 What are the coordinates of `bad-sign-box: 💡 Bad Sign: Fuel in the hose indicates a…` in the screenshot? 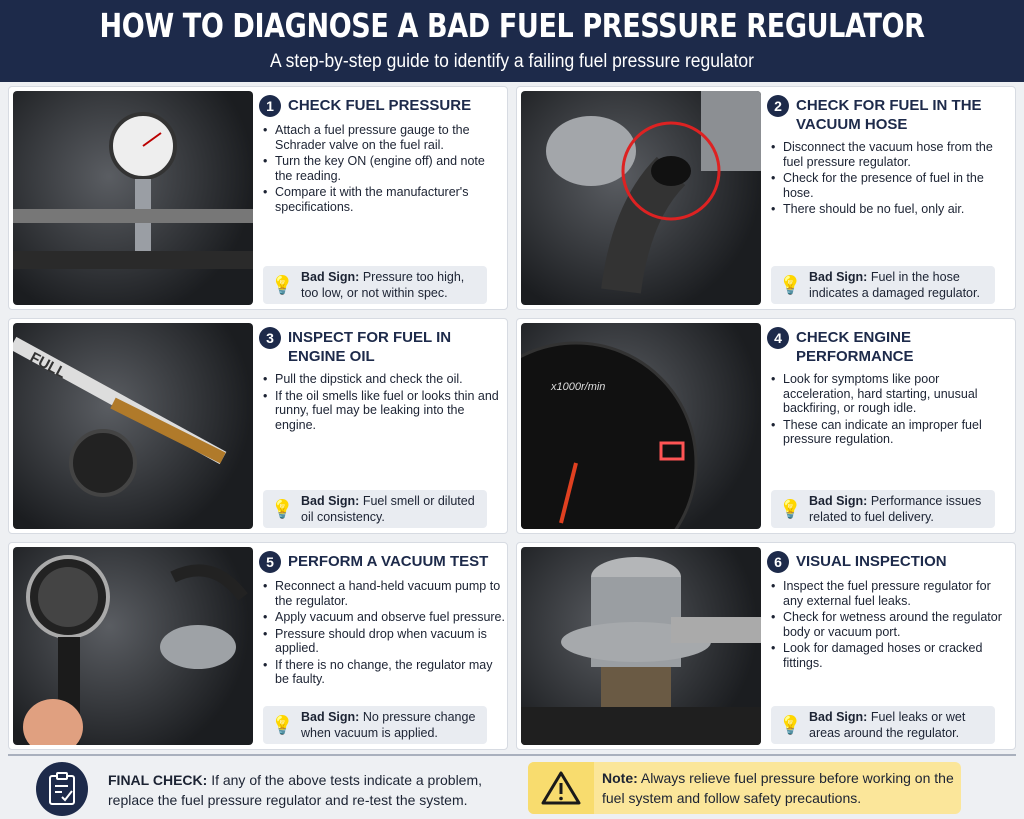 It's located at (883, 285).